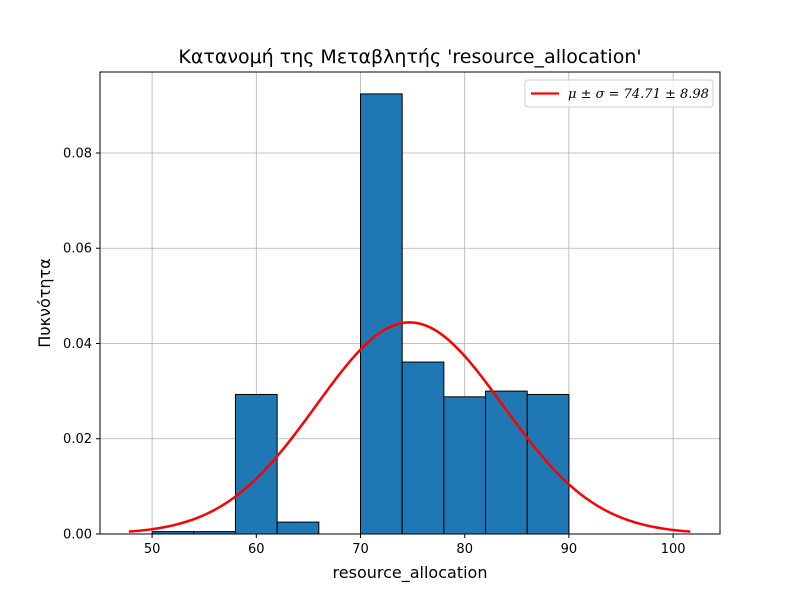  I want to click on y-axis-title: Πυκνότητα, so click(44, 302).